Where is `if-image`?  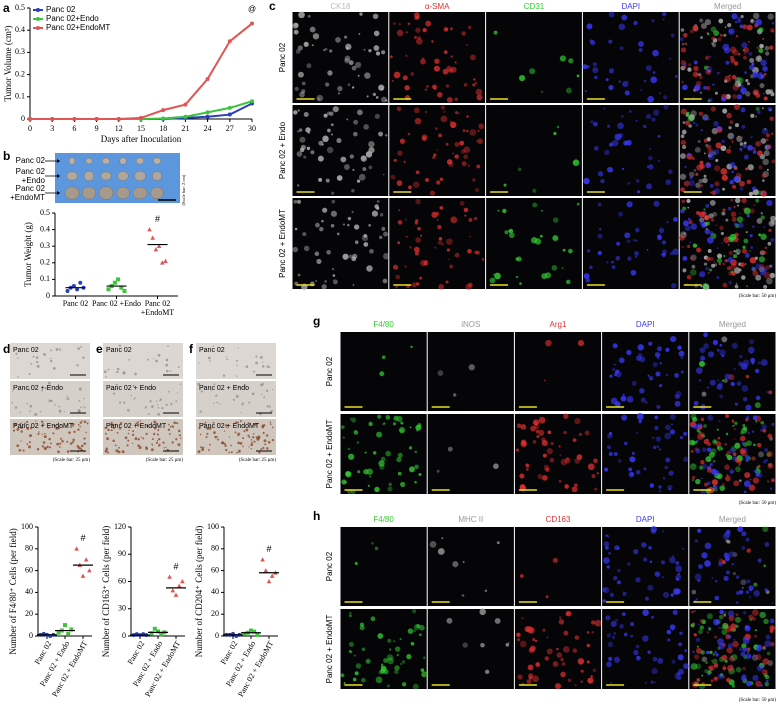 if-image is located at coordinates (558, 371).